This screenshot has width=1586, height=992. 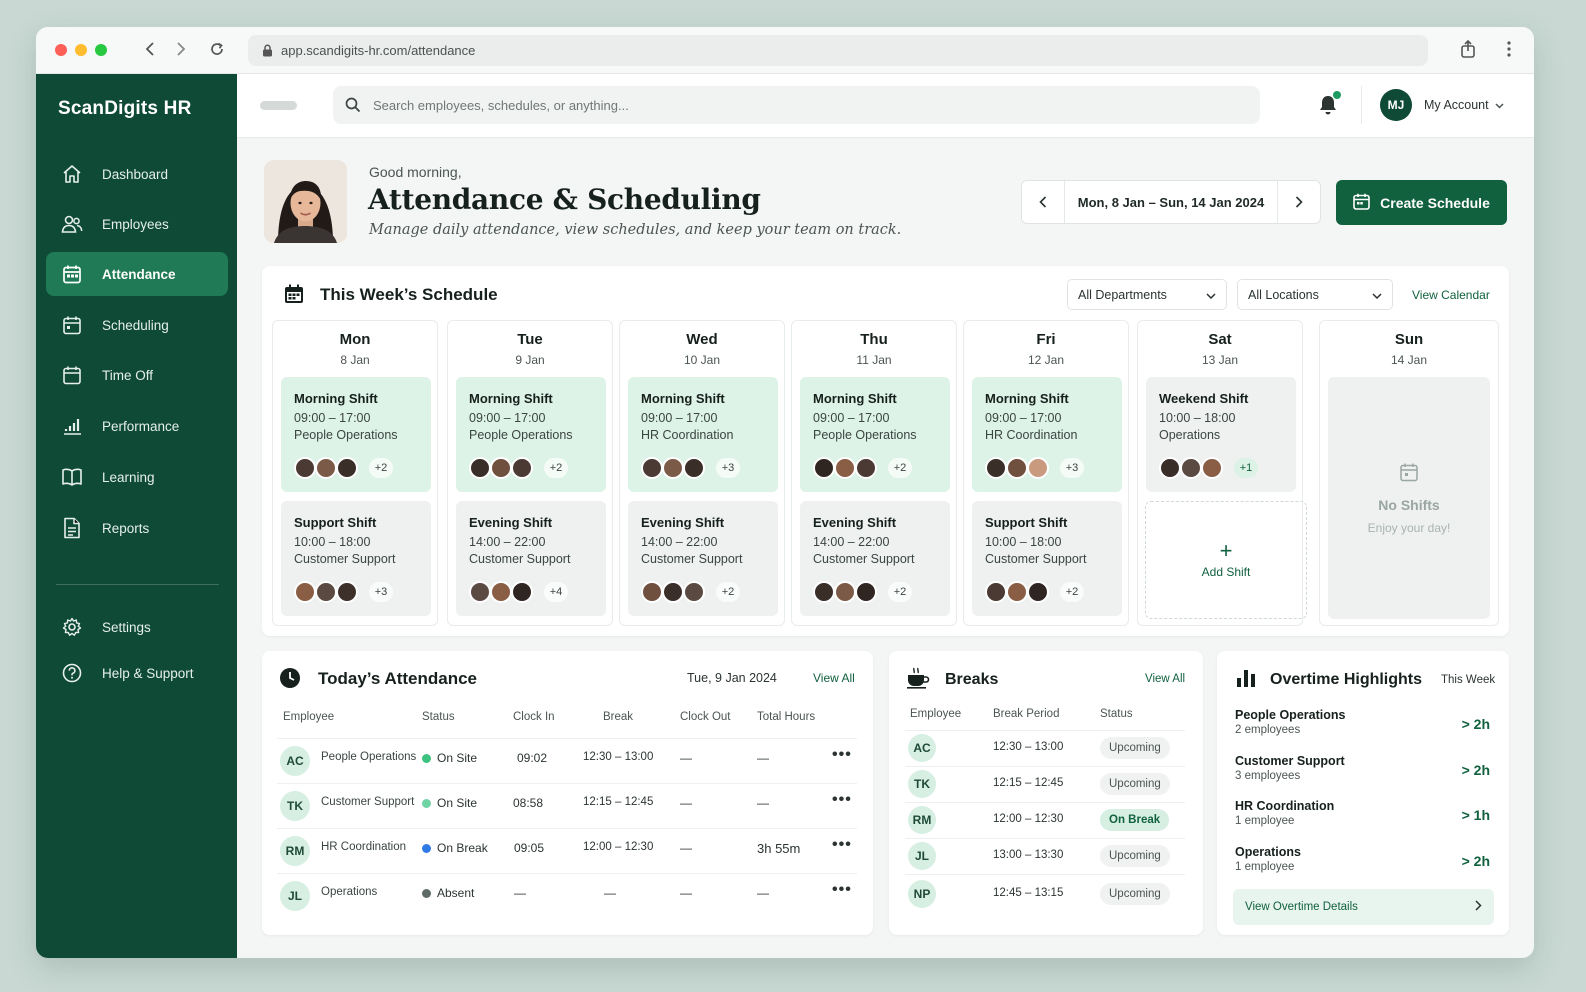 What do you see at coordinates (1246, 468) in the screenshot?
I see `more-assignees-badge: +1` at bounding box center [1246, 468].